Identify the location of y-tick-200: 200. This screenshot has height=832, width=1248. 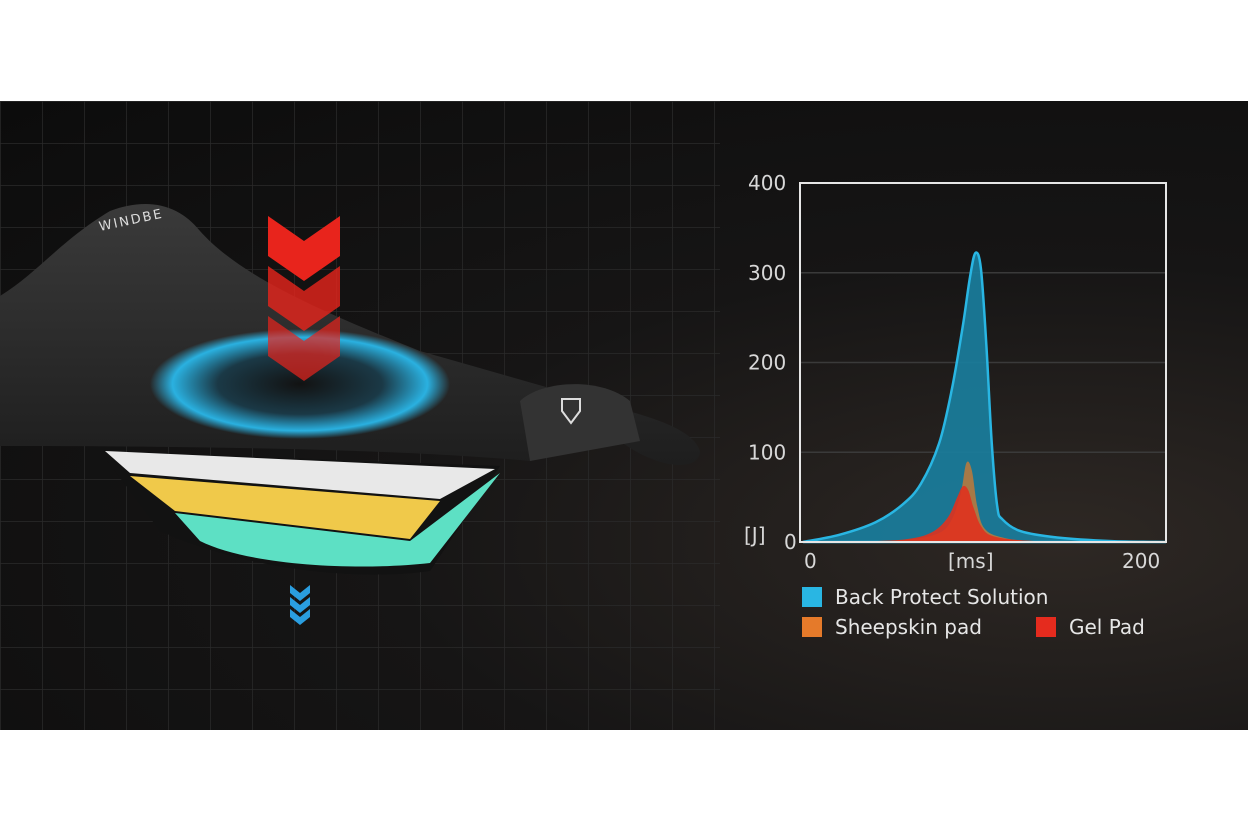
(767, 363).